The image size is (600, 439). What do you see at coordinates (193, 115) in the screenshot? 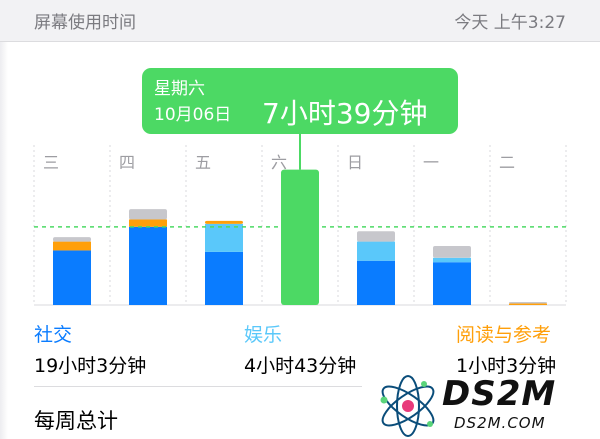
I see `tooltip-date: 10月06日` at bounding box center [193, 115].